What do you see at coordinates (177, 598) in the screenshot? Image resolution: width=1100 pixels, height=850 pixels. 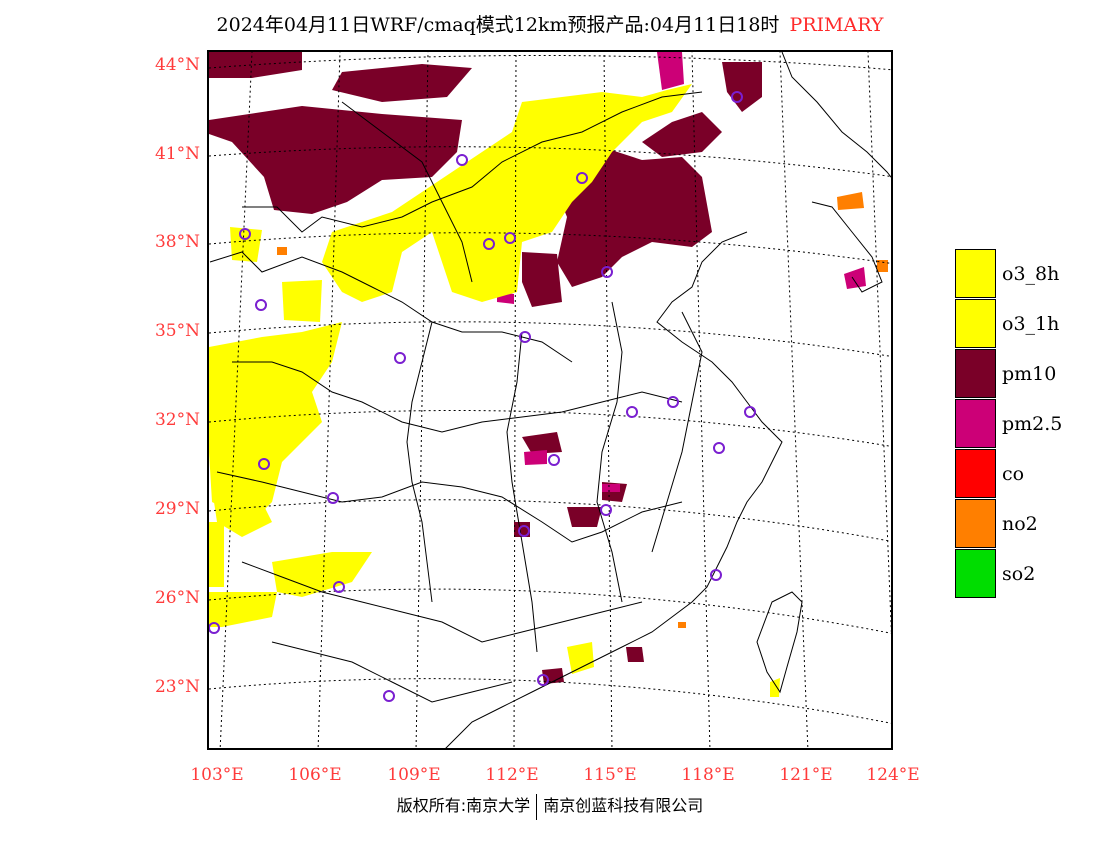 I see `lat-label-26: 26°N` at bounding box center [177, 598].